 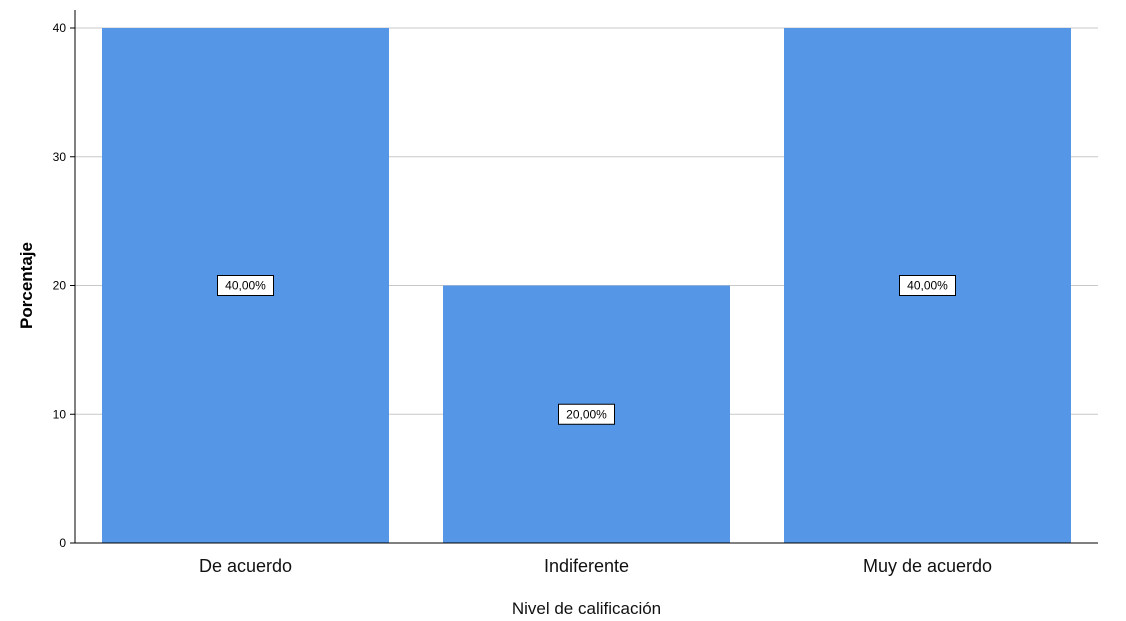 I want to click on data-label-text: 20,00%, so click(x=586, y=414).